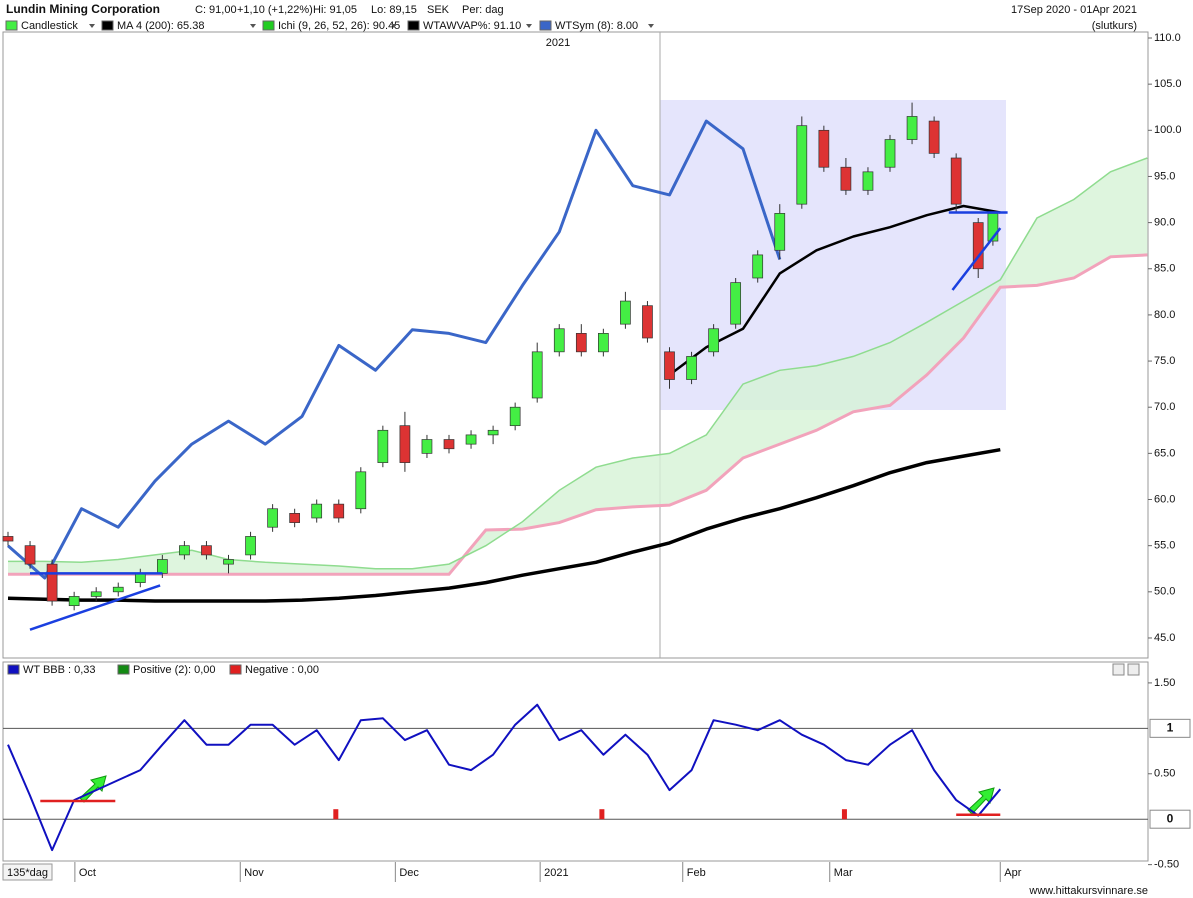 Image resolution: width=1193 pixels, height=898 pixels. What do you see at coordinates (696, 873) in the screenshot?
I see `x-tick-label: Feb` at bounding box center [696, 873].